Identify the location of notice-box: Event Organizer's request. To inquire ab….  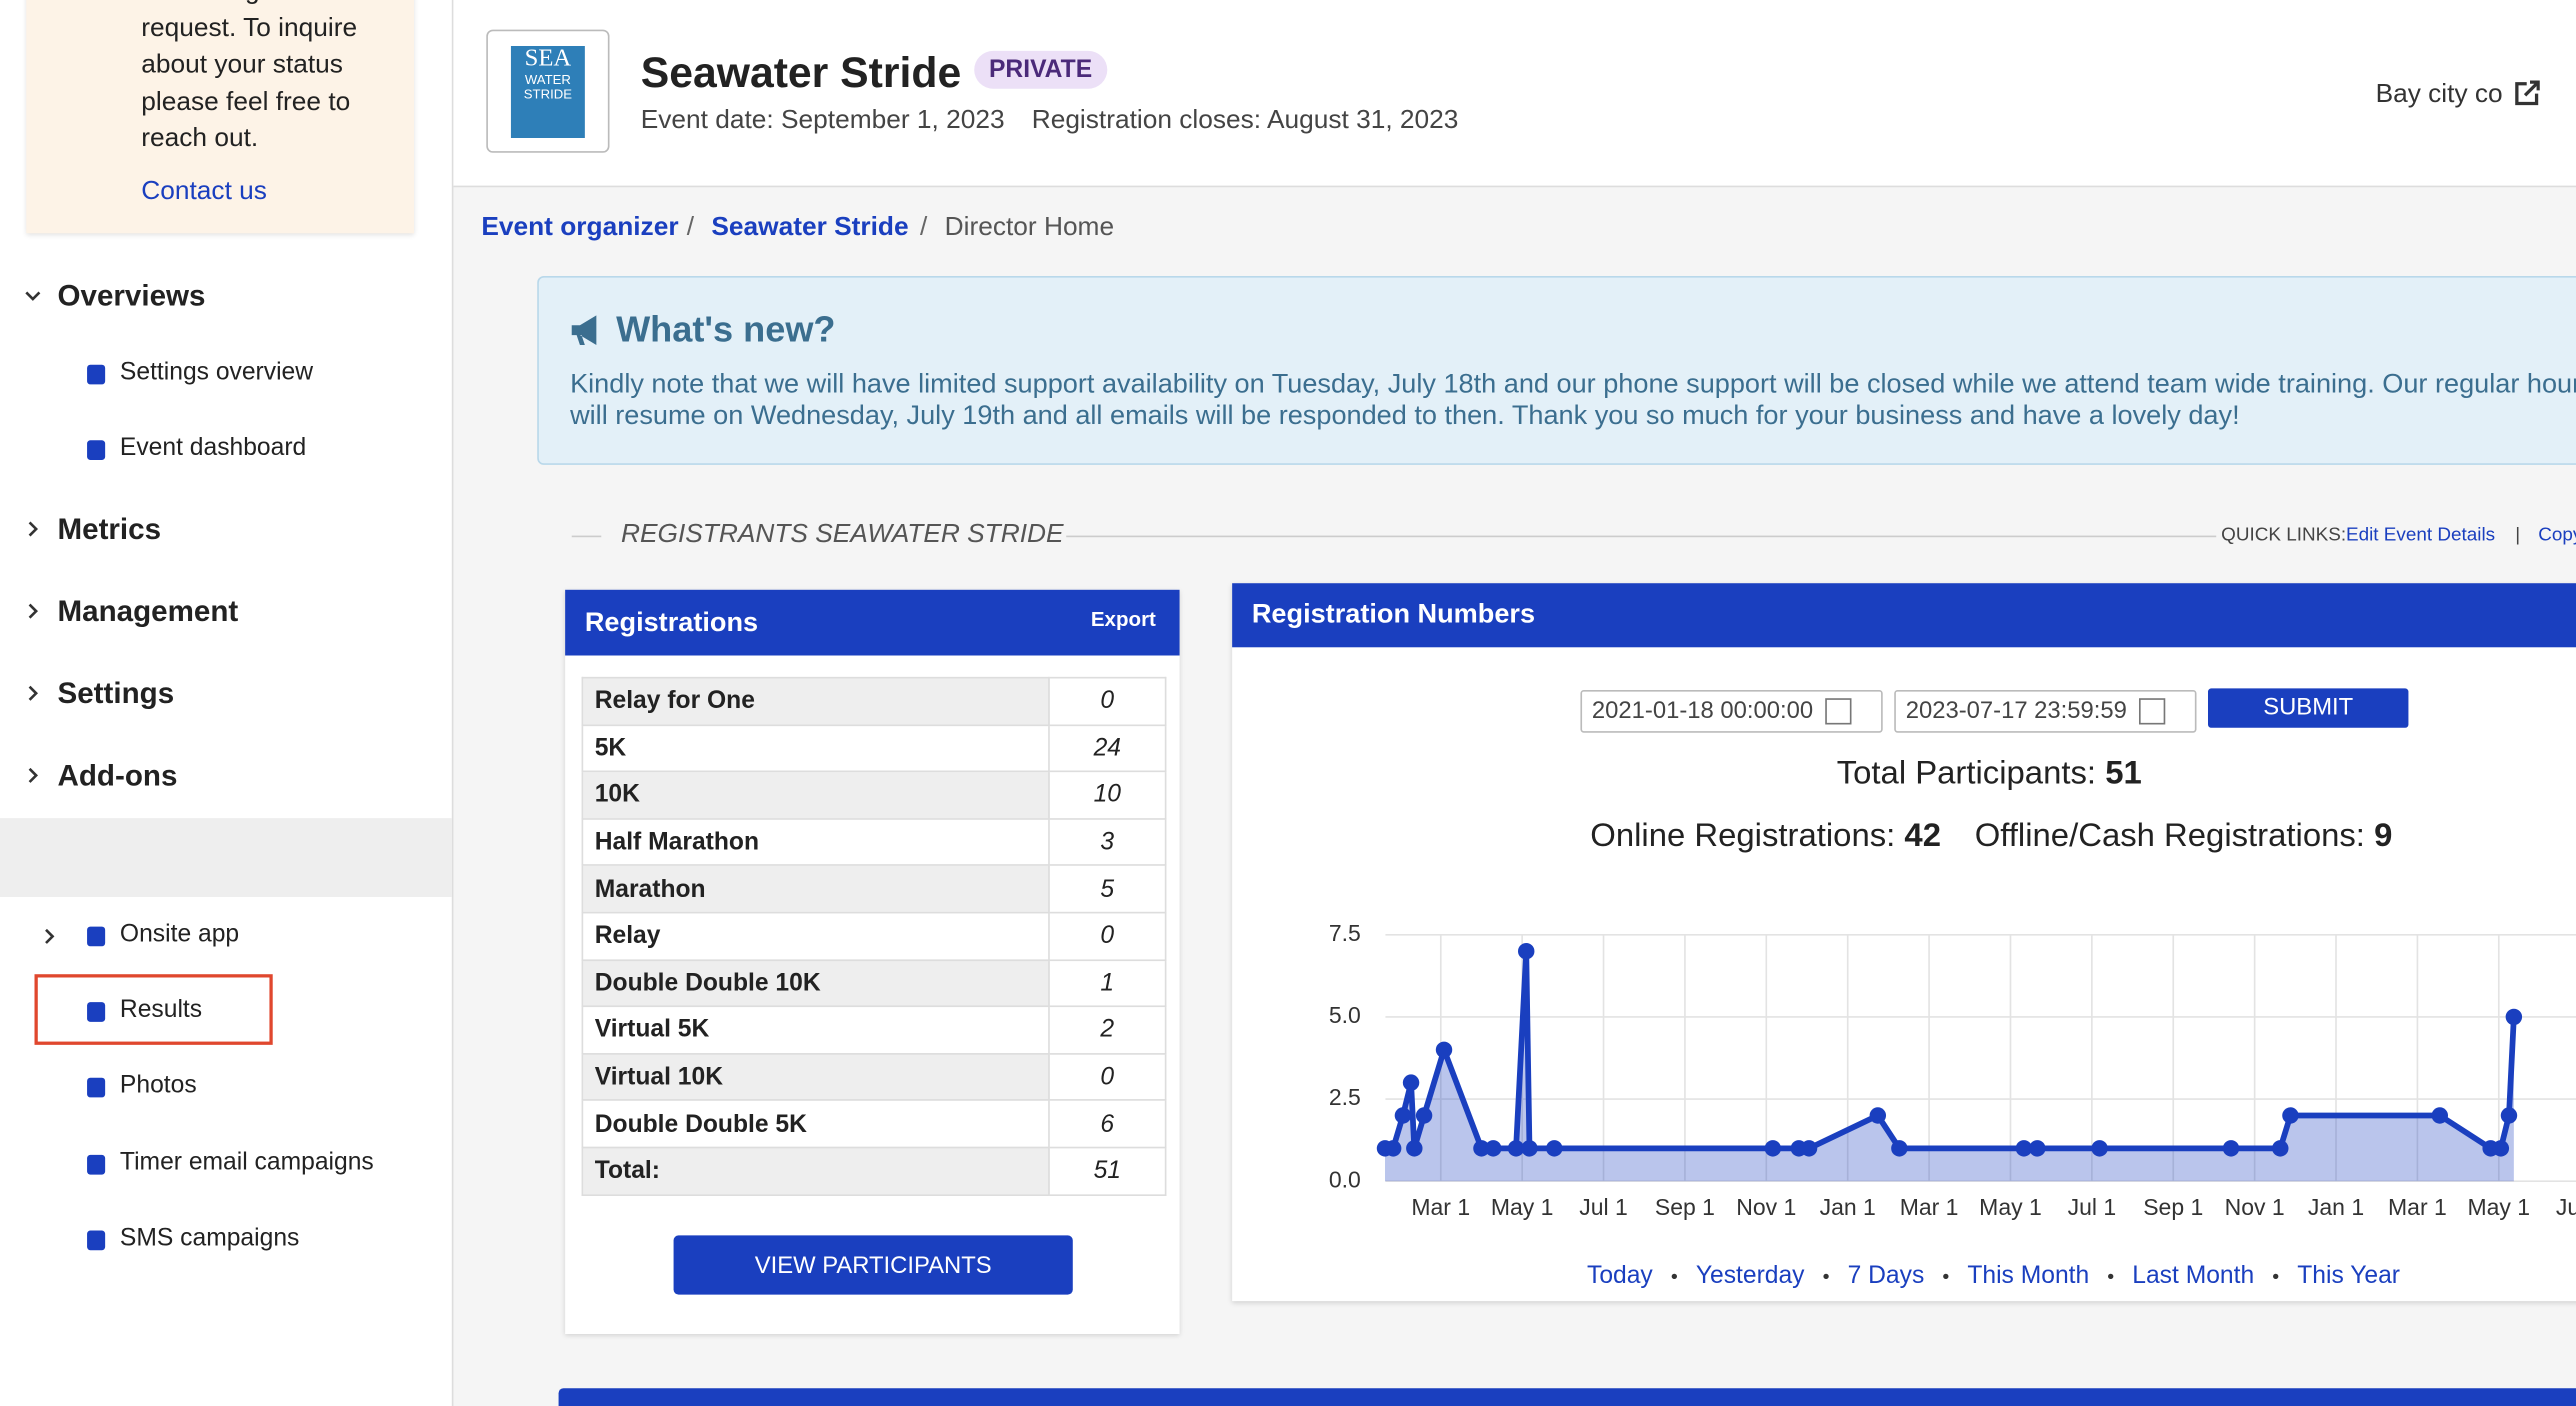
(220, 117).